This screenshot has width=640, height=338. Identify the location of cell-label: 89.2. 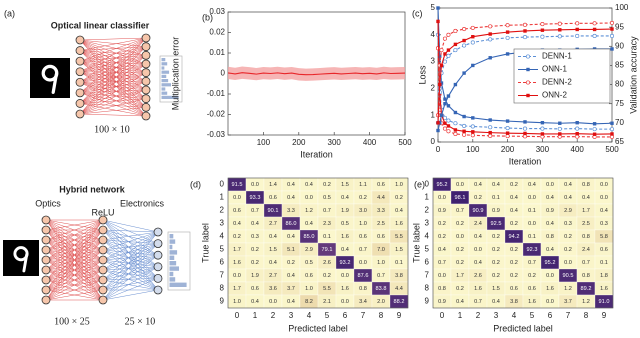
(586, 289).